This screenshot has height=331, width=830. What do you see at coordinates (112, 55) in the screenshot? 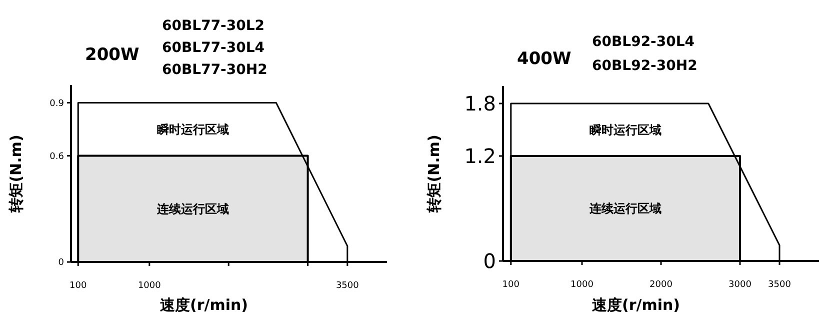
I see `chart-title: 200W` at bounding box center [112, 55].